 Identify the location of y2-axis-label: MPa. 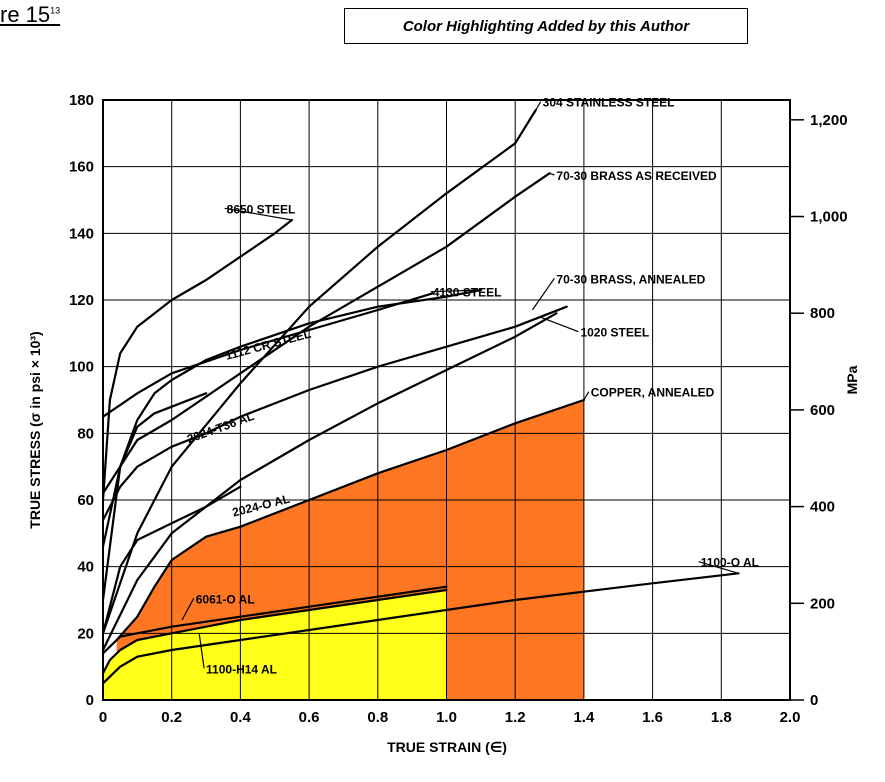
(852, 379).